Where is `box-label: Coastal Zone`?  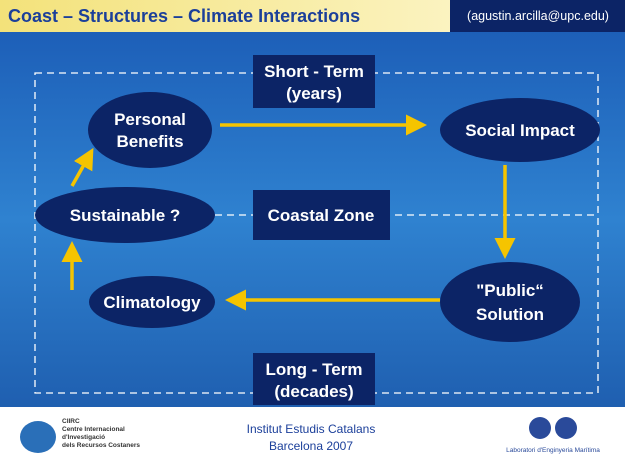 box-label: Coastal Zone is located at coordinates (321, 215).